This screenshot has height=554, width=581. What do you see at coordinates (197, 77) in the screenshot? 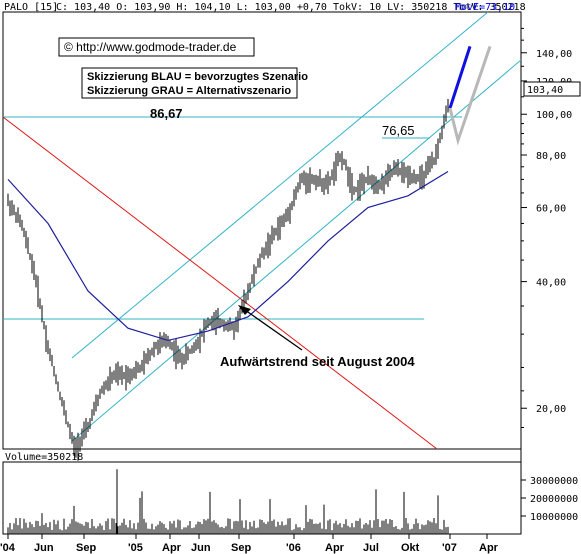
I see `legend-blue-text: Skizzierung BLAU = bevorzugtes Szenario` at bounding box center [197, 77].